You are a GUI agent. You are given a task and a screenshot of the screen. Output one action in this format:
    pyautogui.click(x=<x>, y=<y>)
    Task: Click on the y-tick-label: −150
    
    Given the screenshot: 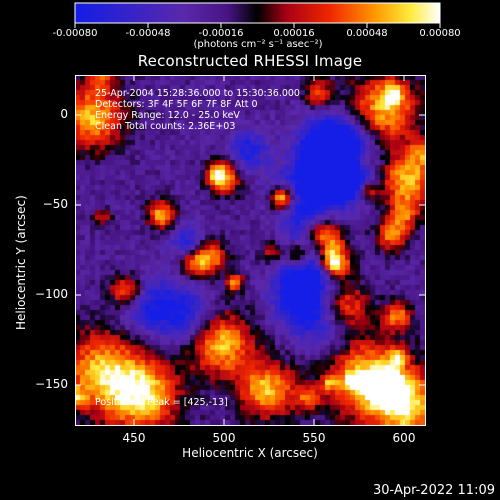 What is the action you would take?
    pyautogui.click(x=51, y=384)
    